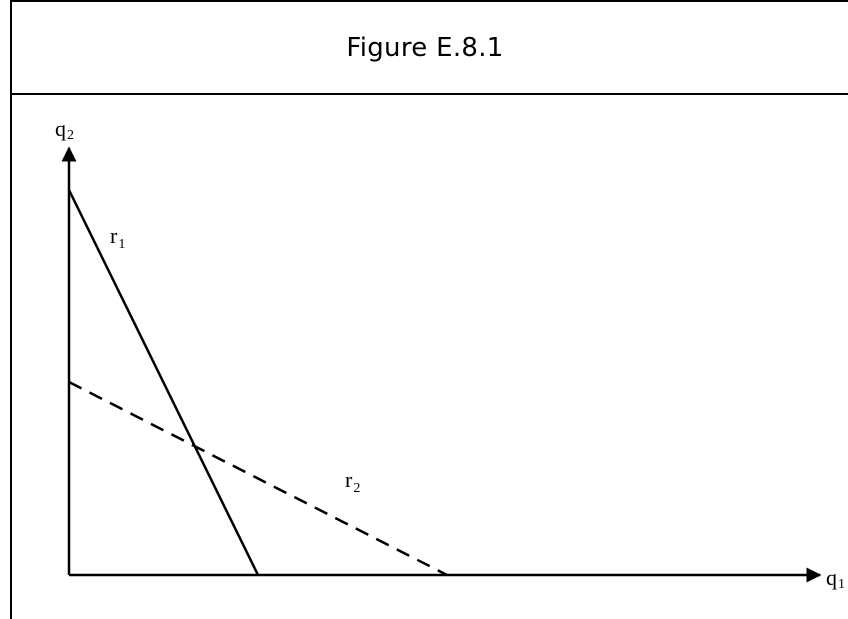 This screenshot has width=848, height=619. I want to click on y-axis-label-sub: 2, so click(70, 135).